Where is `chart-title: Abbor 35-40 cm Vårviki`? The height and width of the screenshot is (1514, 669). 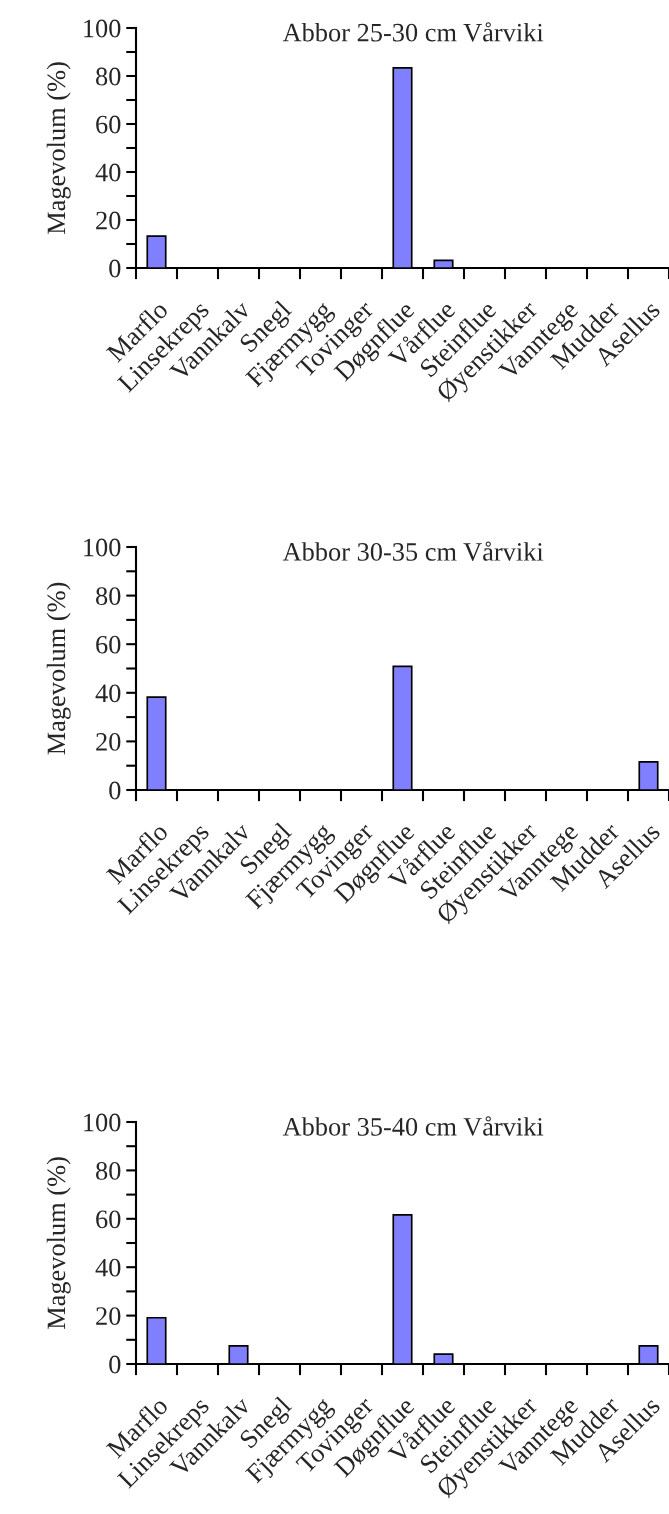
chart-title: Abbor 35-40 cm Vårviki is located at coordinates (413, 1126).